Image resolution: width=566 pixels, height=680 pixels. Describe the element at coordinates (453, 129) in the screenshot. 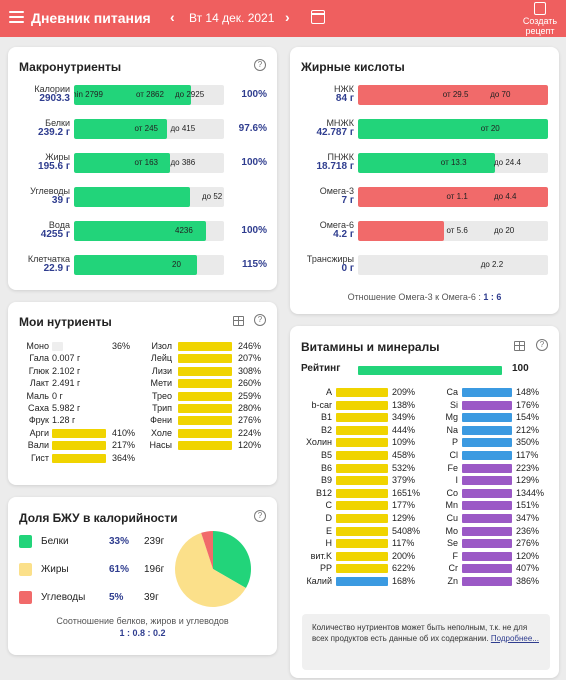

I see `progress-track: от 20` at that location.